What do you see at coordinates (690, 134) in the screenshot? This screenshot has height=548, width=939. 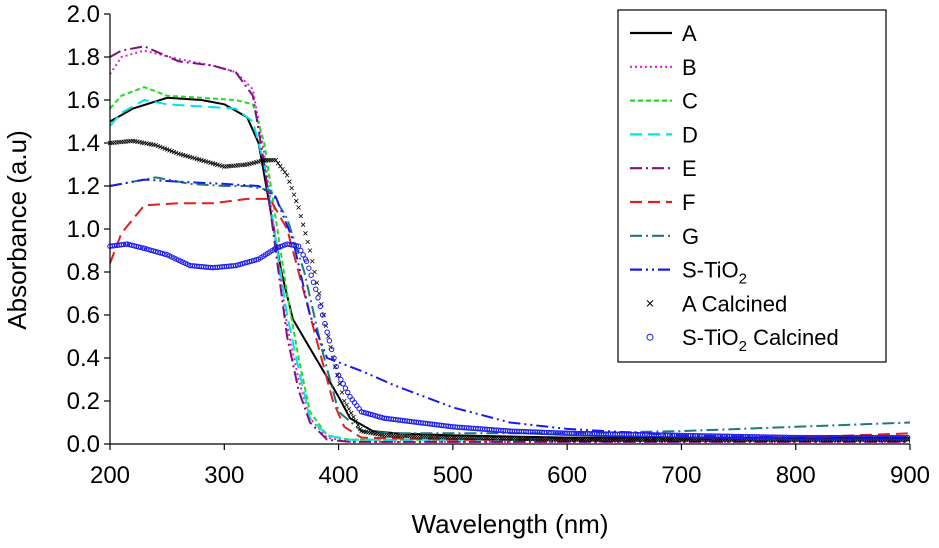 I see `legend-d-label: D` at bounding box center [690, 134].